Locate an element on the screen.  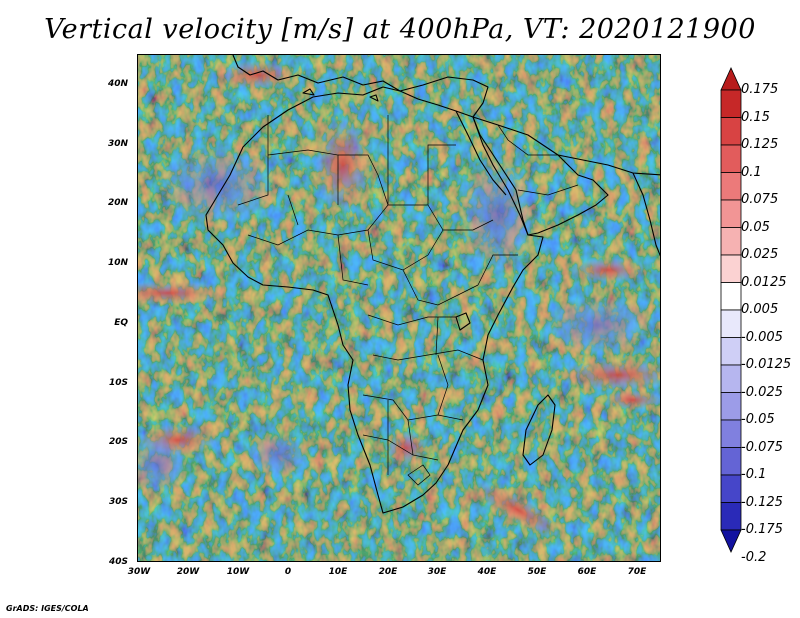
arabia-coastline is located at coordinates (540, 176).